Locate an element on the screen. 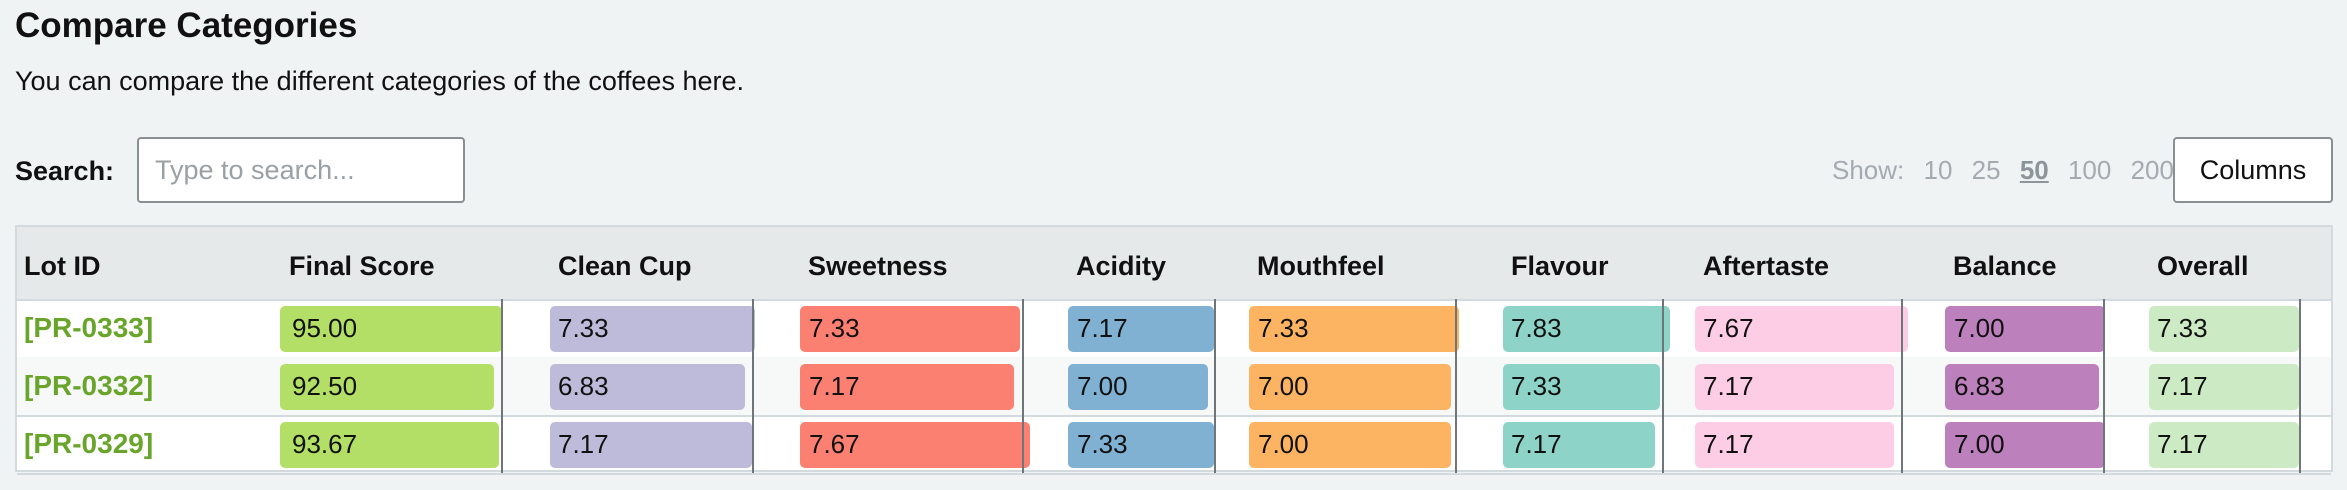 Image resolution: width=2347 pixels, height=490 pixels. overall-value: 7.33 is located at coordinates (2182, 328).